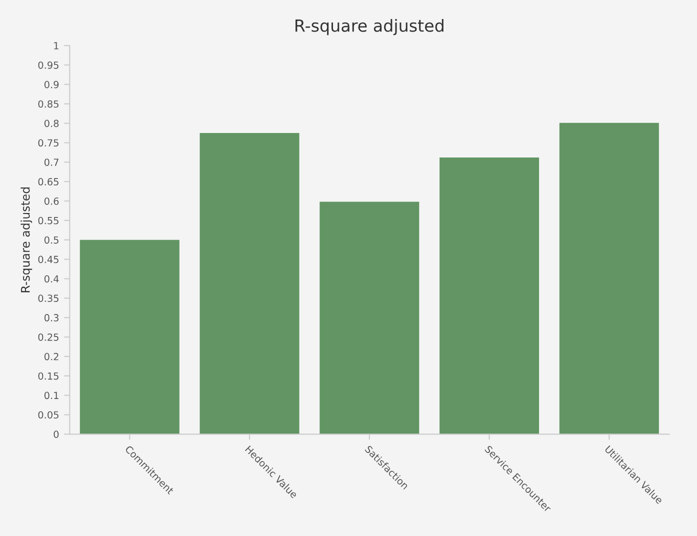 This screenshot has width=697, height=536. Describe the element at coordinates (48, 376) in the screenshot. I see `y-tick-label: 0.15` at that location.